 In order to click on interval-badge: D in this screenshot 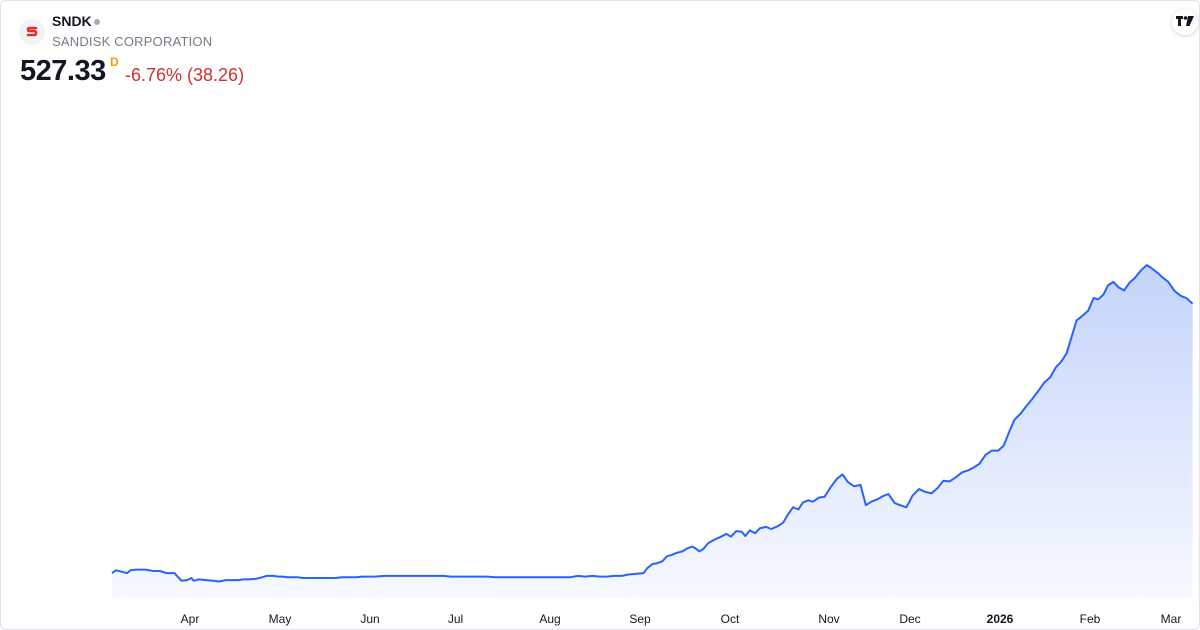, I will do `click(114, 62)`.